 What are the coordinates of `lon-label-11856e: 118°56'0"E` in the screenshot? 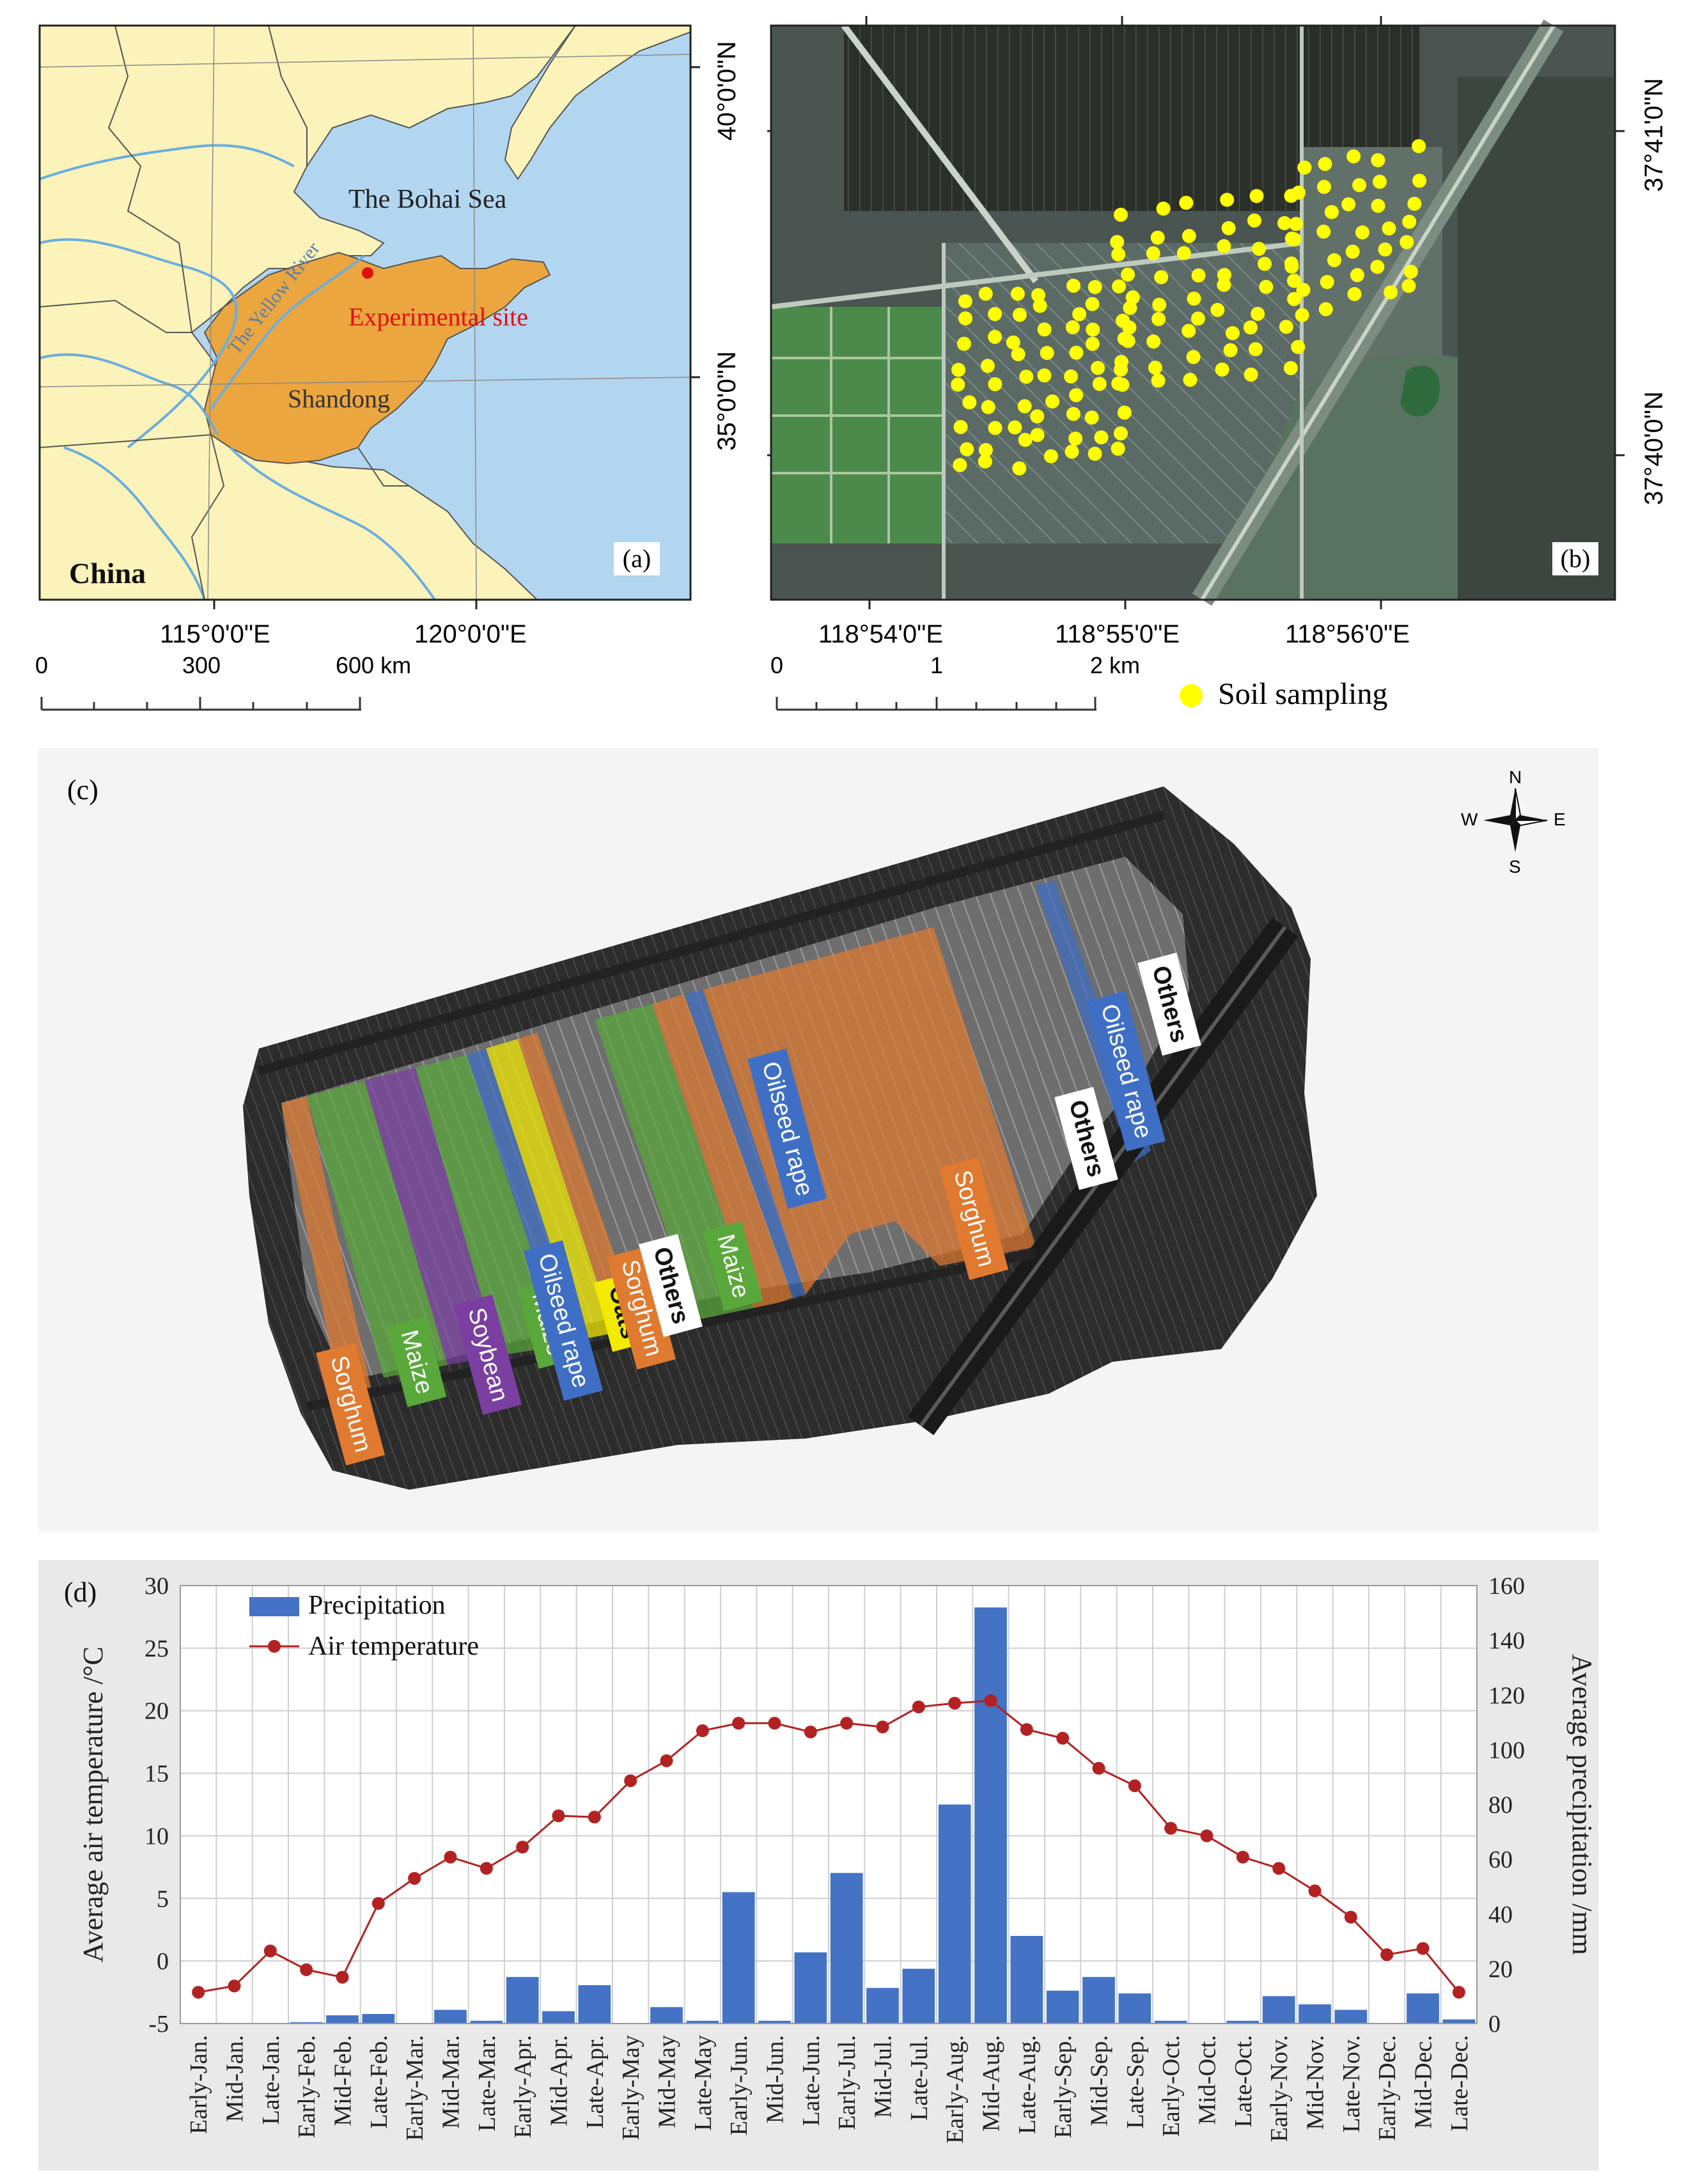 It's located at (1347, 634).